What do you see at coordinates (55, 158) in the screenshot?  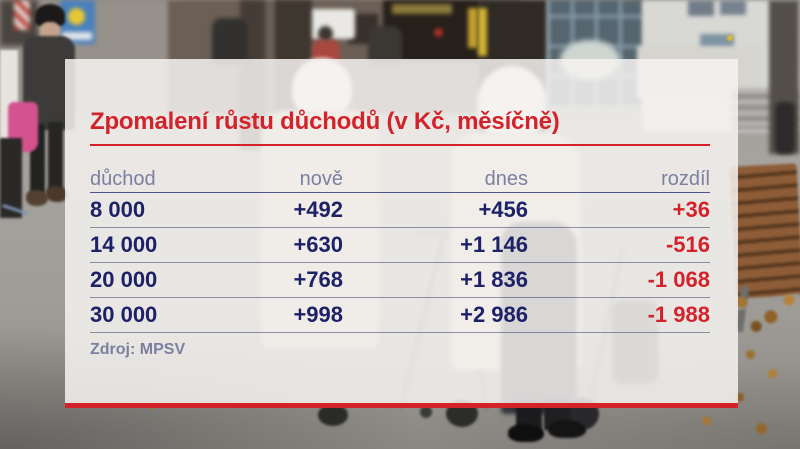 I see `pedestrian-man-leg` at bounding box center [55, 158].